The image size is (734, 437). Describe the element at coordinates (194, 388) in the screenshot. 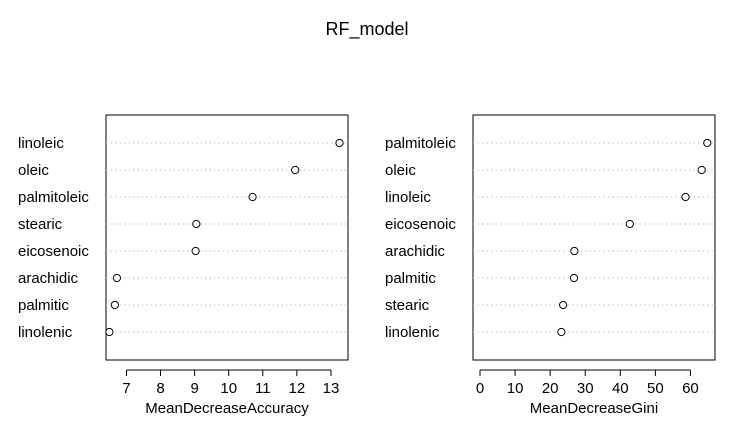

I see `x-tick-label: 9` at that location.